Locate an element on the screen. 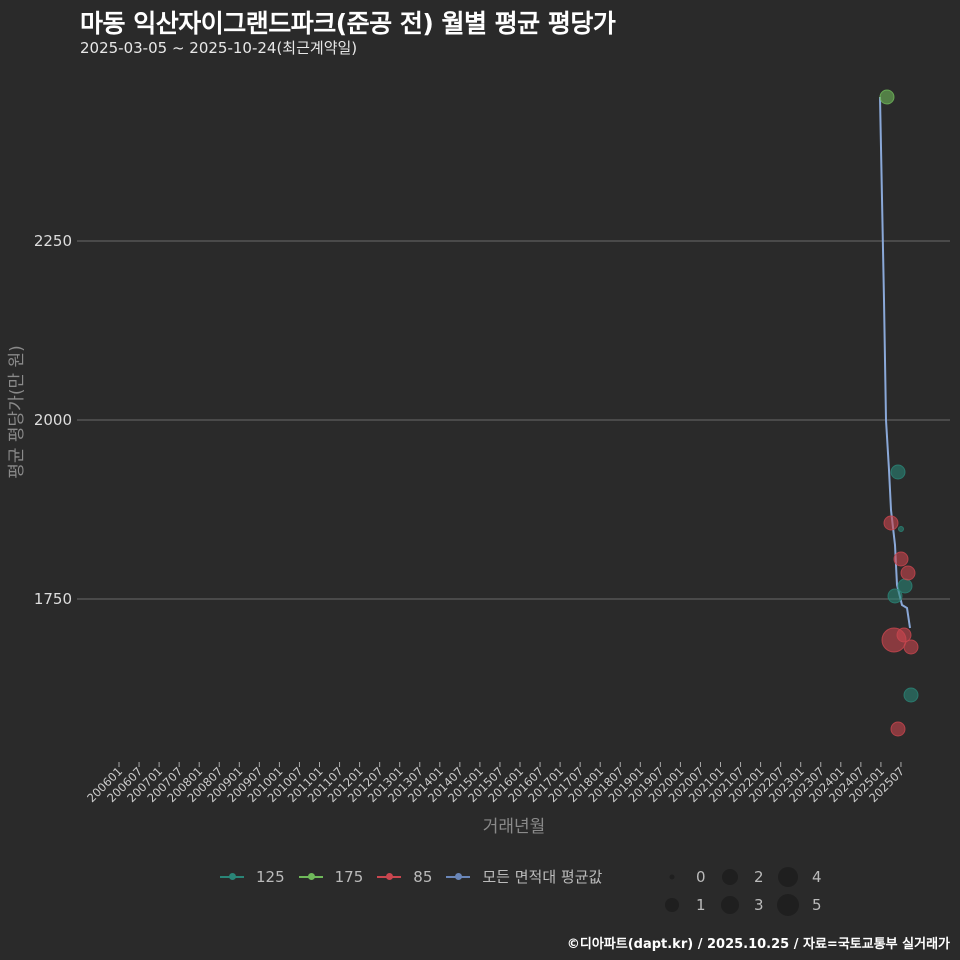 The width and height of the screenshot is (960, 960). legend-item: 175 is located at coordinates (331, 876).